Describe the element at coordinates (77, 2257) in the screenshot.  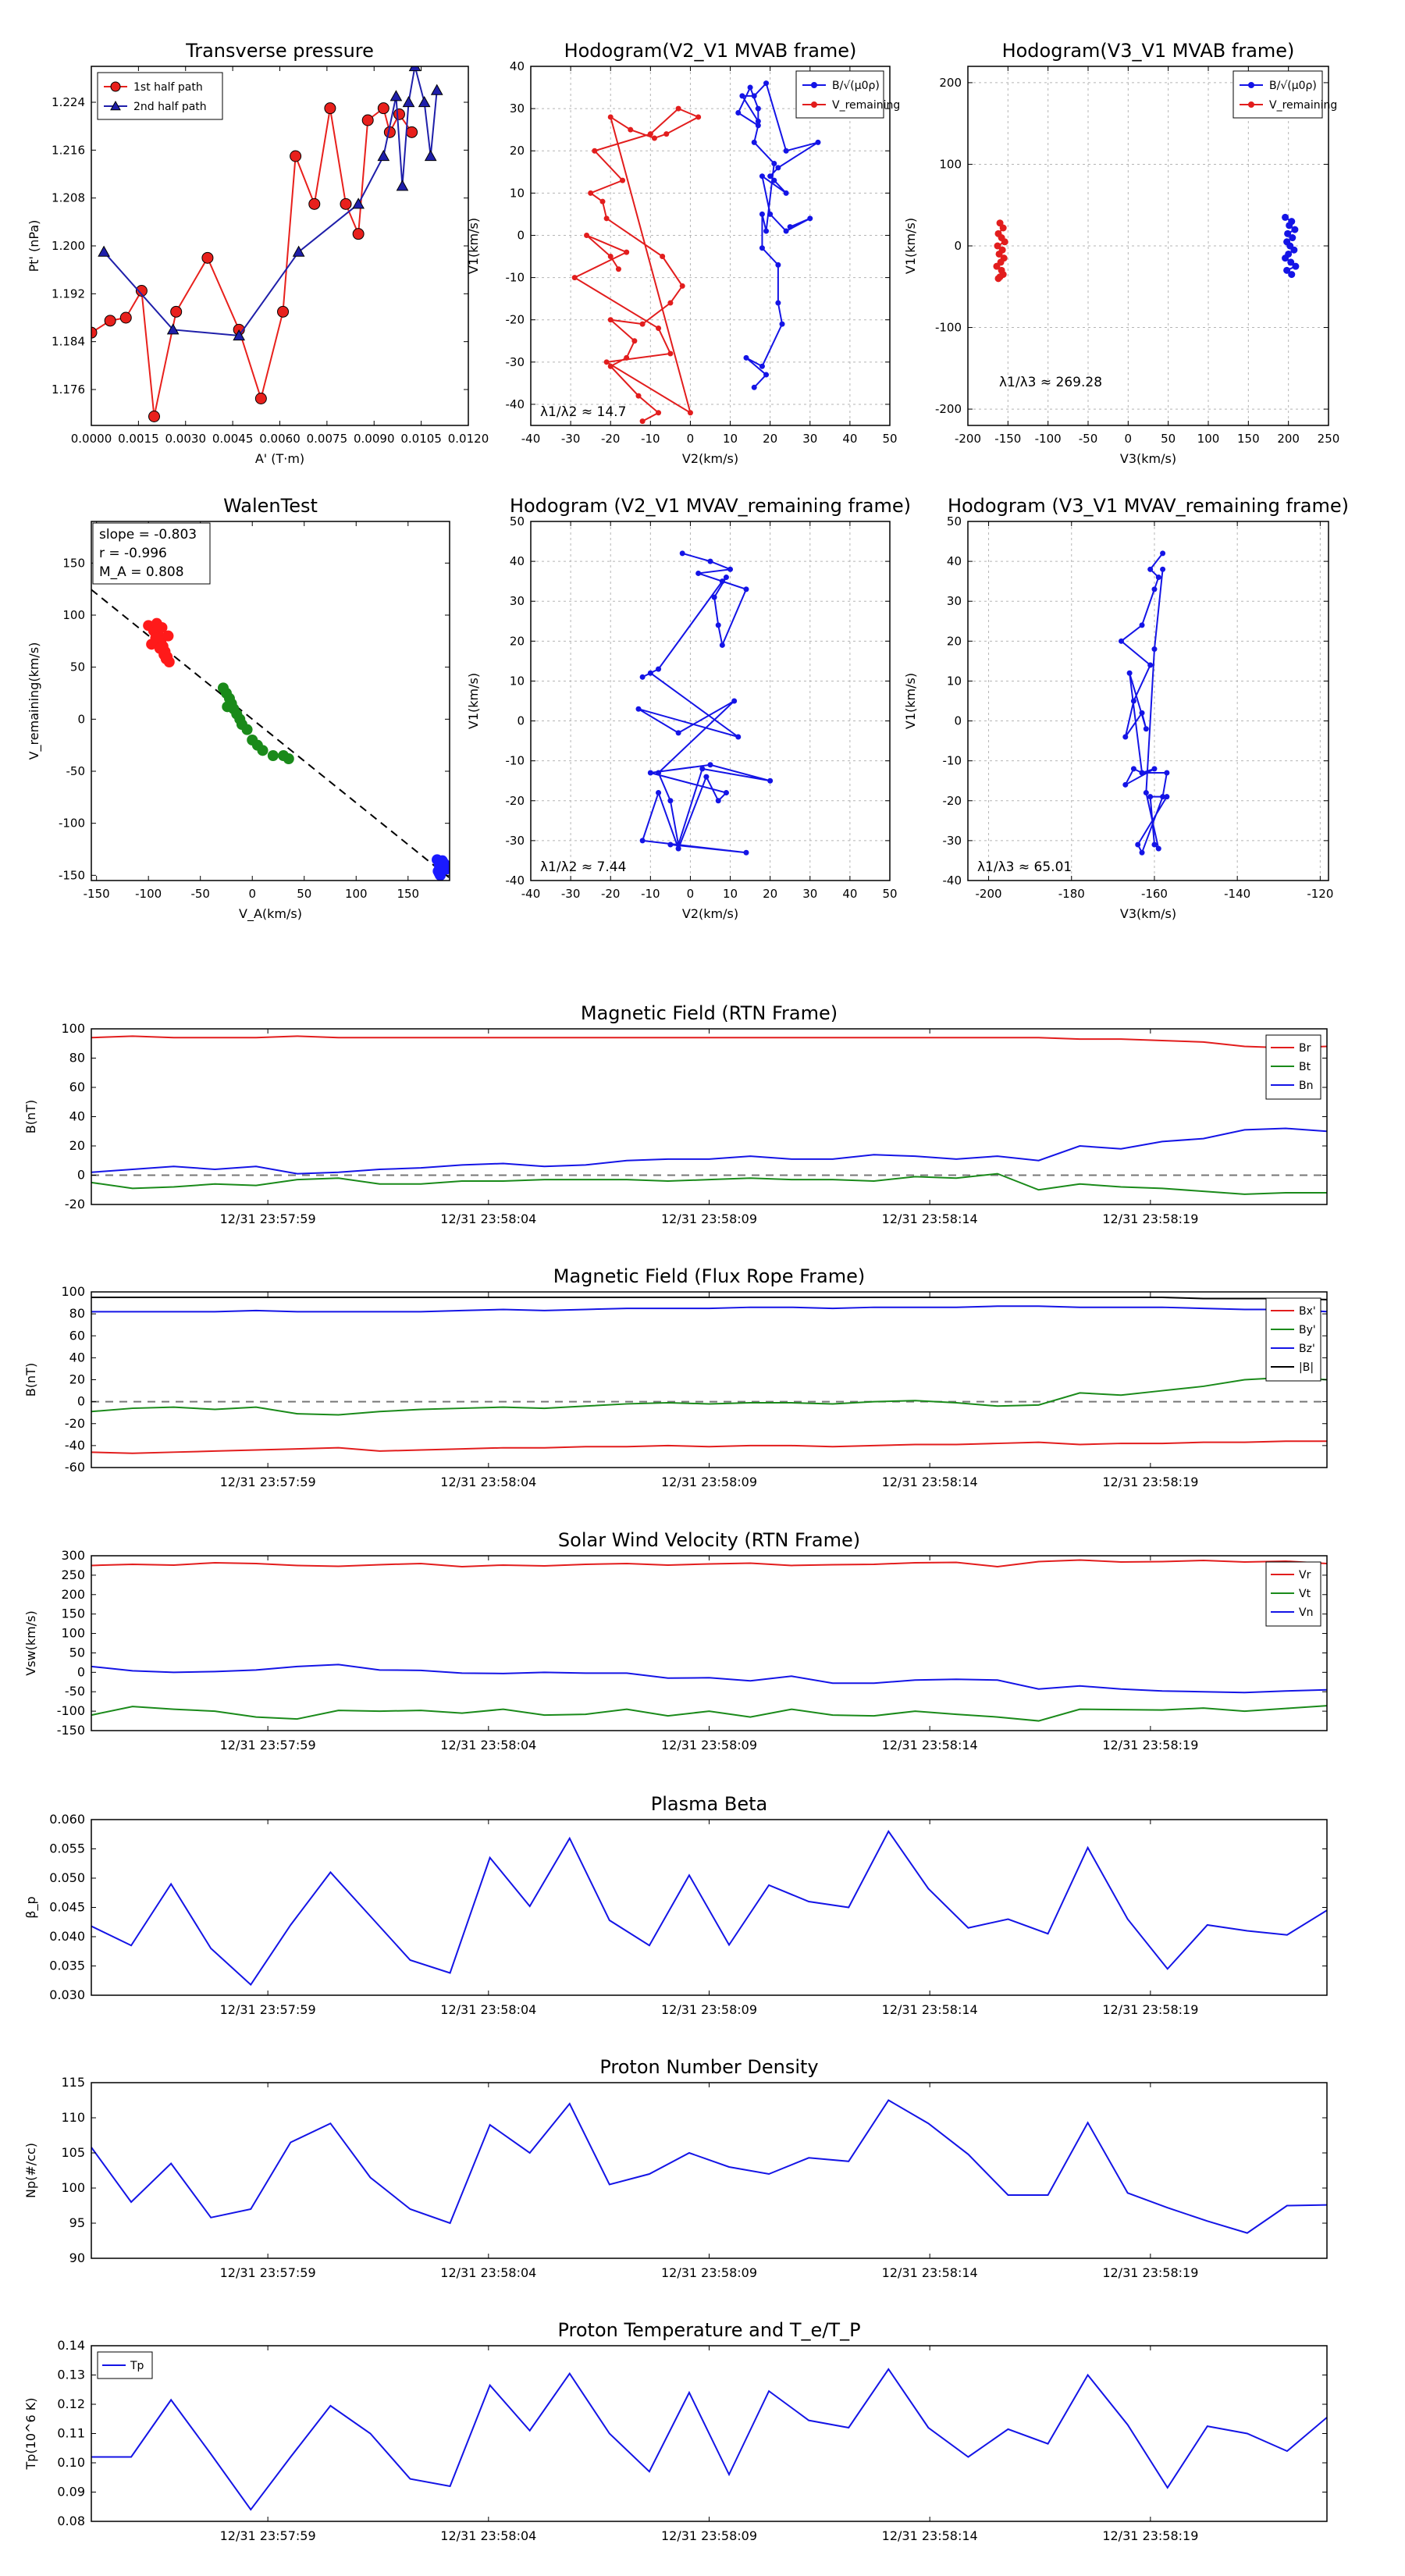
I see `y-tick-label: 90` at that location.